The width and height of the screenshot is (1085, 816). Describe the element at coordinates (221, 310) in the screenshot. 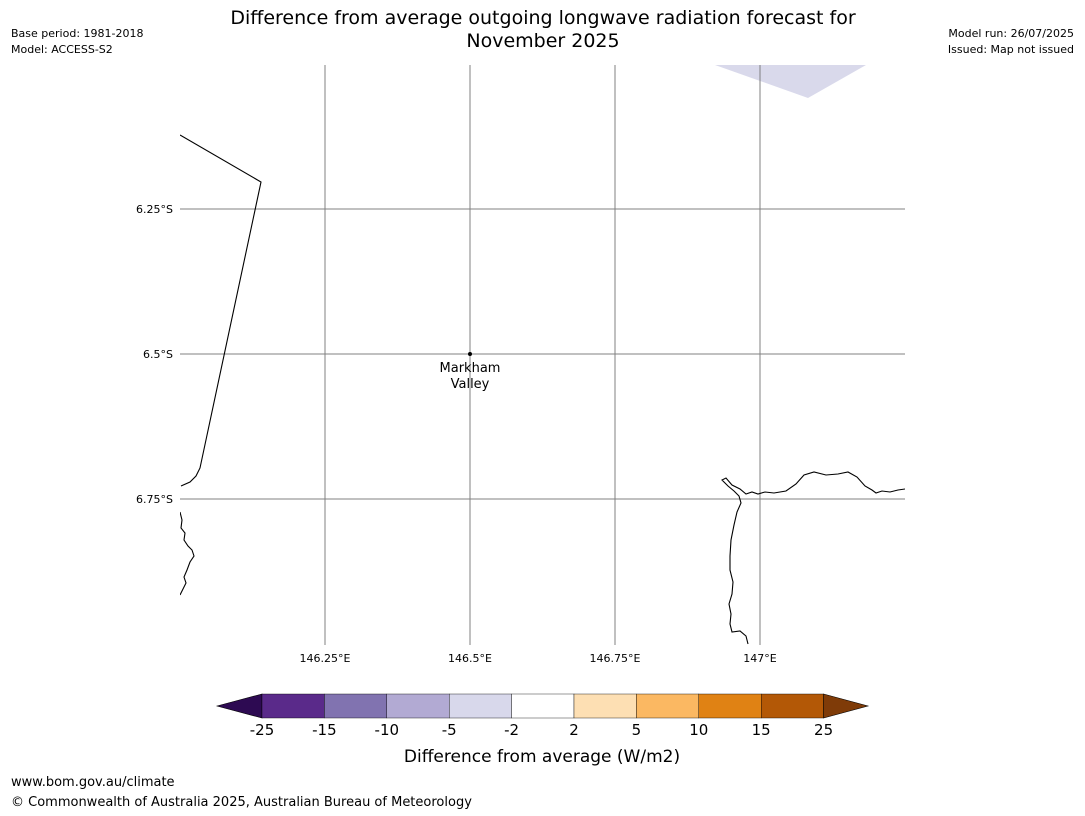

I see `boundary-line-west` at that location.